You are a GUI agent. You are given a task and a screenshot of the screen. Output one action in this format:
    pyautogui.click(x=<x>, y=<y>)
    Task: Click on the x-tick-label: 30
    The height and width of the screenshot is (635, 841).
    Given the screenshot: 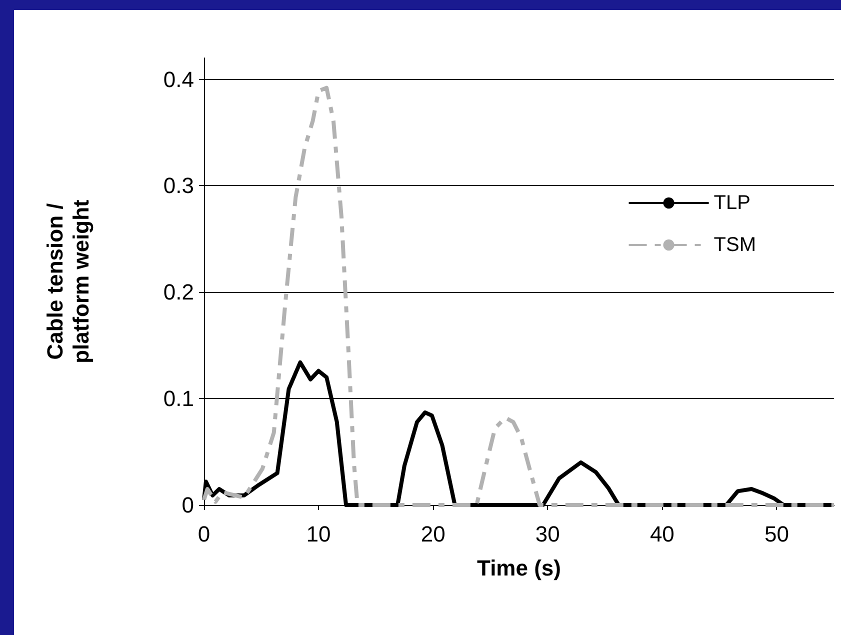 What is the action you would take?
    pyautogui.click(x=547, y=534)
    